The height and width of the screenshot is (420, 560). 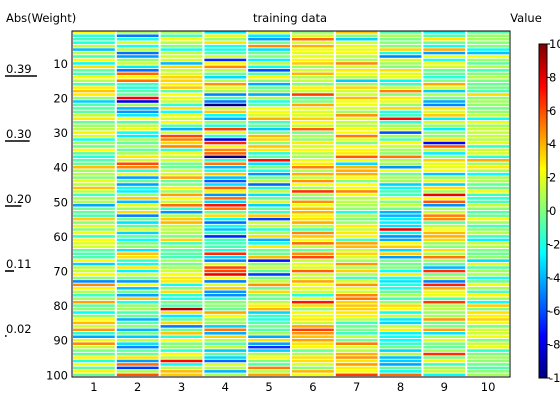 What do you see at coordinates (543, 211) in the screenshot?
I see `colorbar` at bounding box center [543, 211].